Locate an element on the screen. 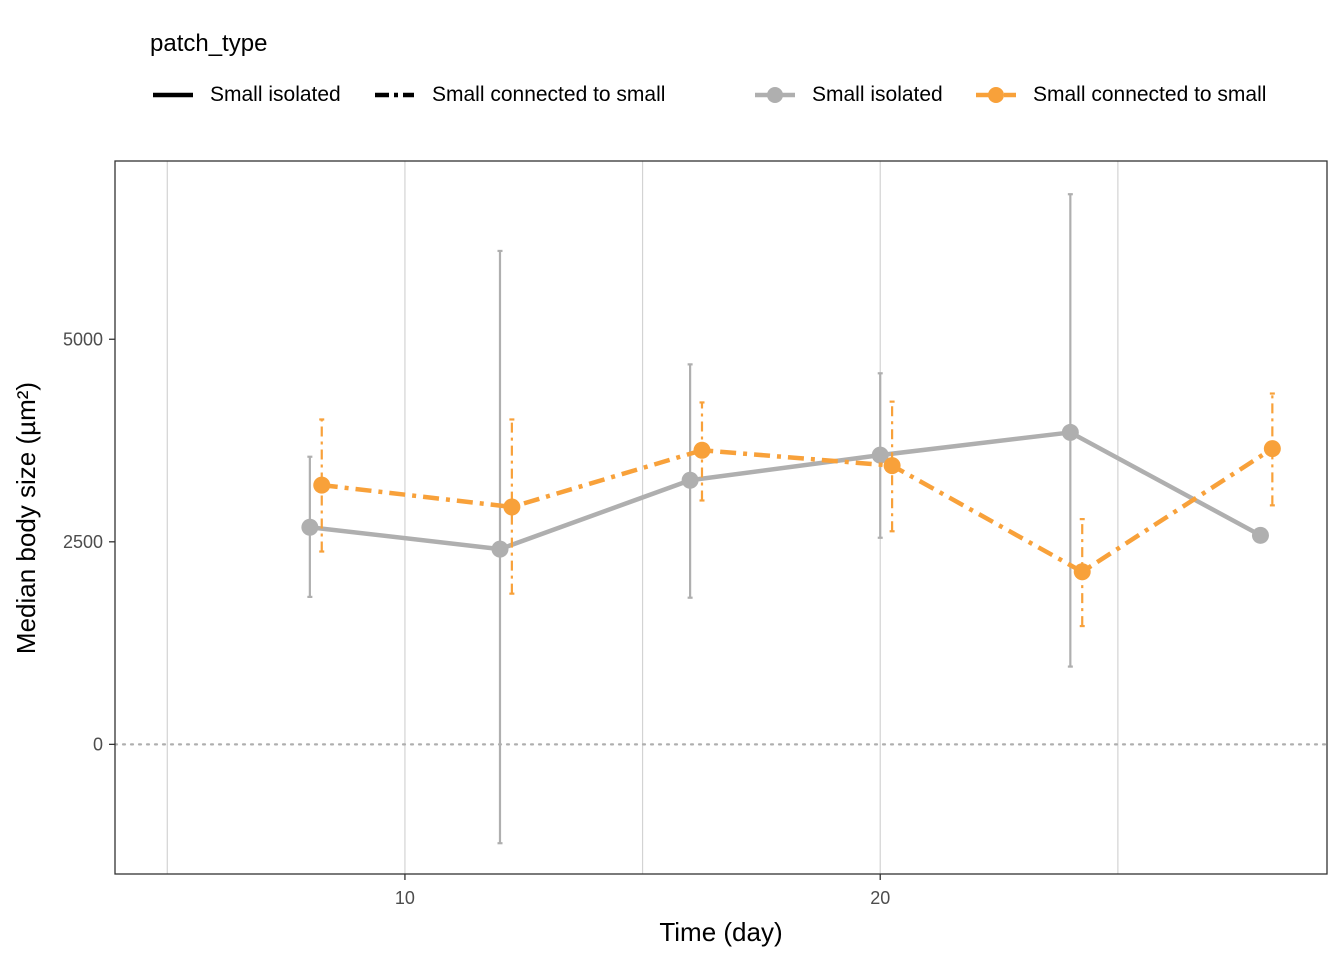 The width and height of the screenshot is (1344, 960). x-axis-title: Time (day) is located at coordinates (720, 932).